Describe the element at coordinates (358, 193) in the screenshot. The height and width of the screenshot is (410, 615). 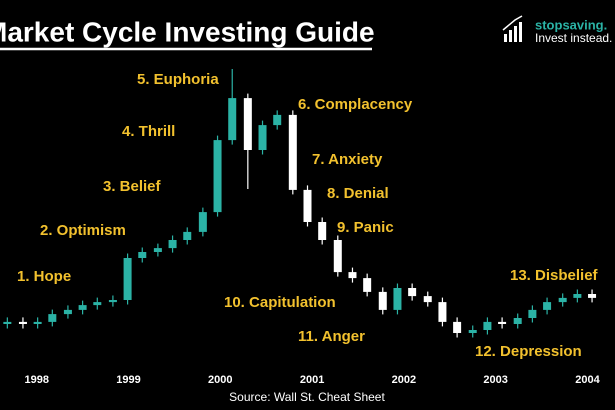
I see `annotation: 8. Denial` at that location.